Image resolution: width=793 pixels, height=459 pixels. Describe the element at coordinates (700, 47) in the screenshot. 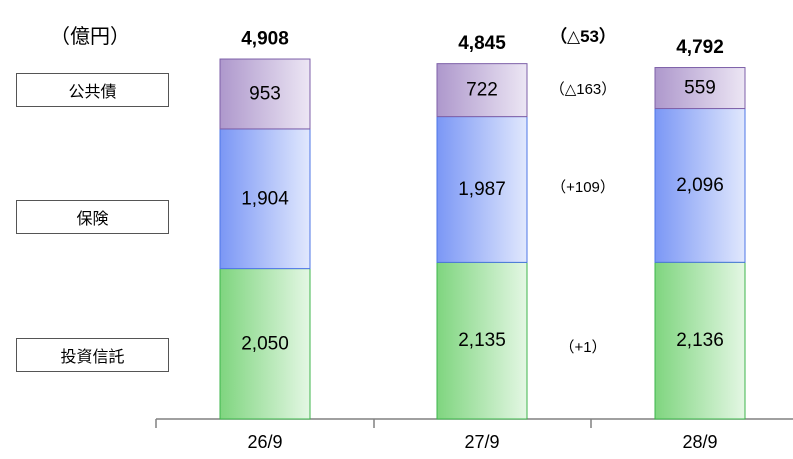

I see `total-label-3: 4,792` at that location.